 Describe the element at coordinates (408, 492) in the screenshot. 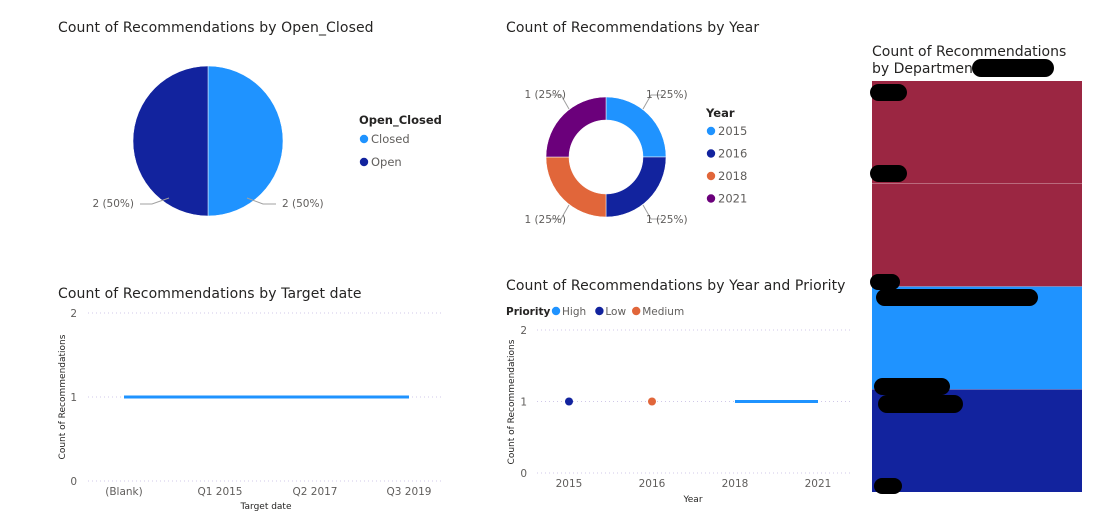

I see `x-tick-label: Q3 2019` at that location.